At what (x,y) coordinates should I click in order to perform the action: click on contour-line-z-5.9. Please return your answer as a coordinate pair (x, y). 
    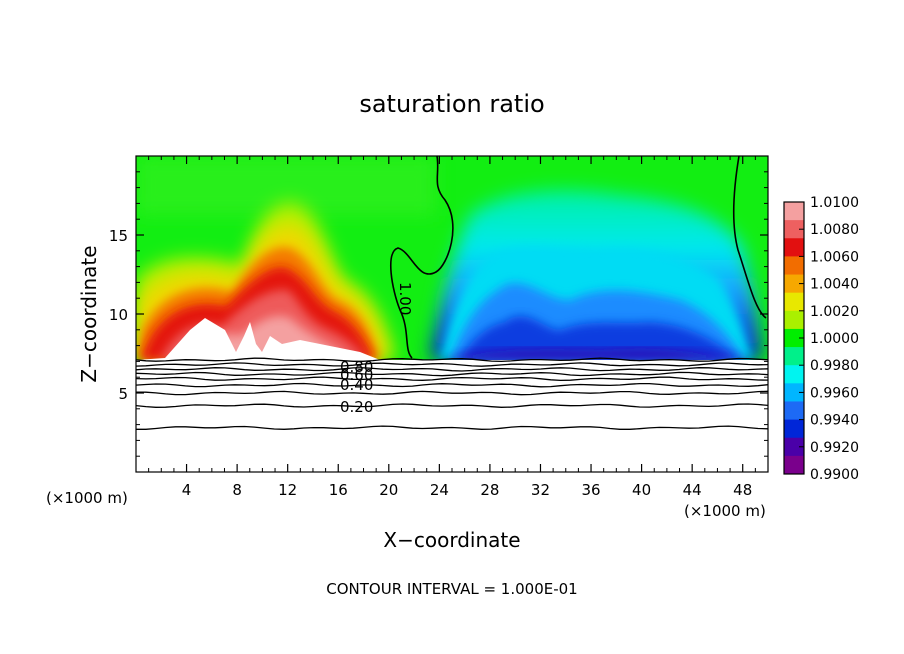
    Looking at the image, I should click on (452, 379).